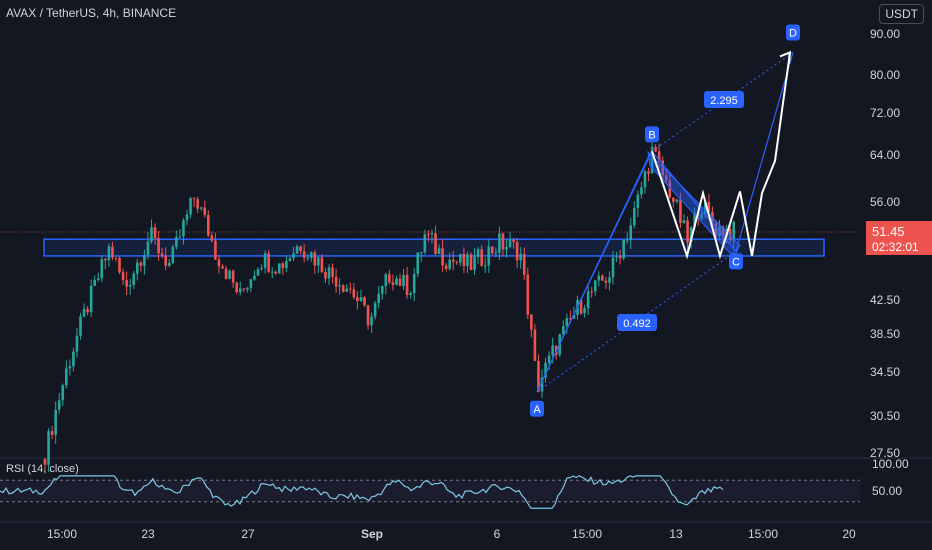 This screenshot has width=932, height=550. What do you see at coordinates (901, 14) in the screenshot?
I see `currency-button: USDT` at bounding box center [901, 14].